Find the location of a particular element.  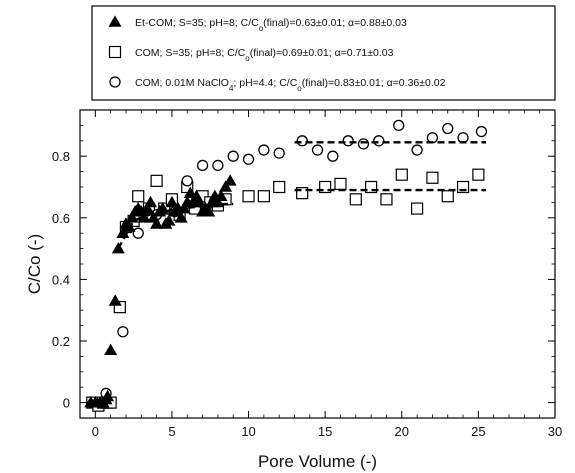

model-fit-line is located at coordinates (175, 226).